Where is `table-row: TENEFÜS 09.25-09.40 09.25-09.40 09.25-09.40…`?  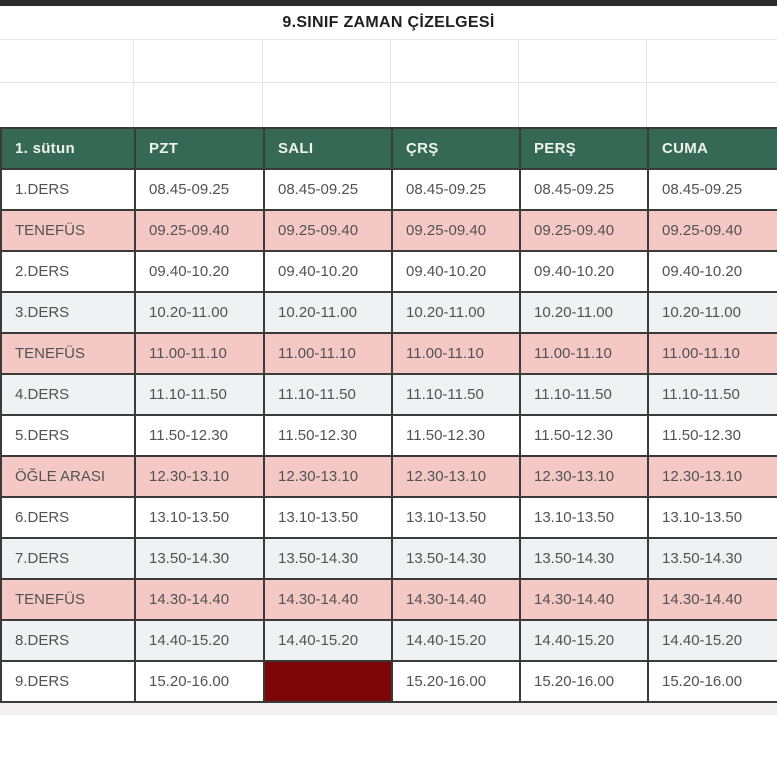 table-row: TENEFÜS 09.25-09.40 09.25-09.40 09.25-09.40… is located at coordinates (388, 230).